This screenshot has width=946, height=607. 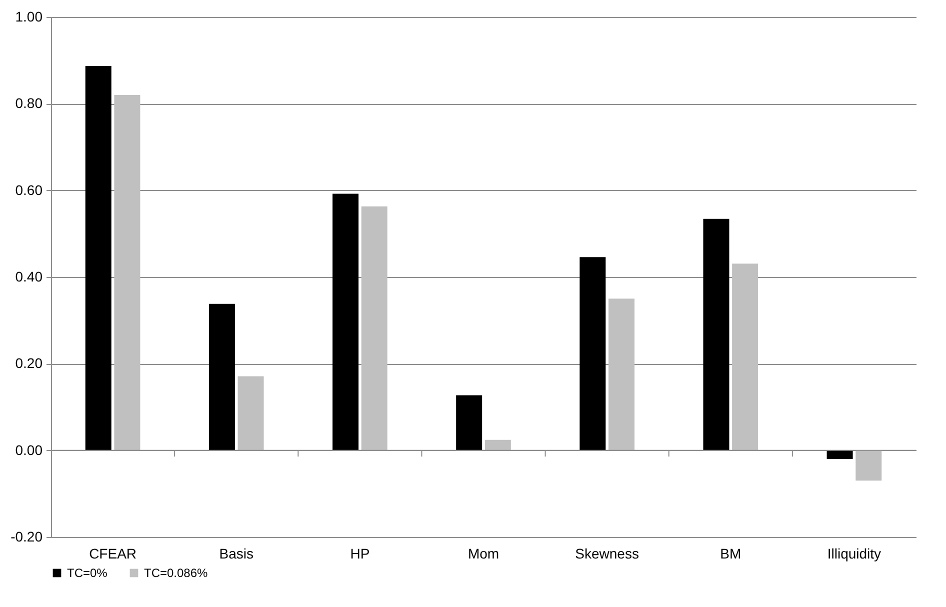 I want to click on x-tick-label: HP, so click(x=360, y=554).